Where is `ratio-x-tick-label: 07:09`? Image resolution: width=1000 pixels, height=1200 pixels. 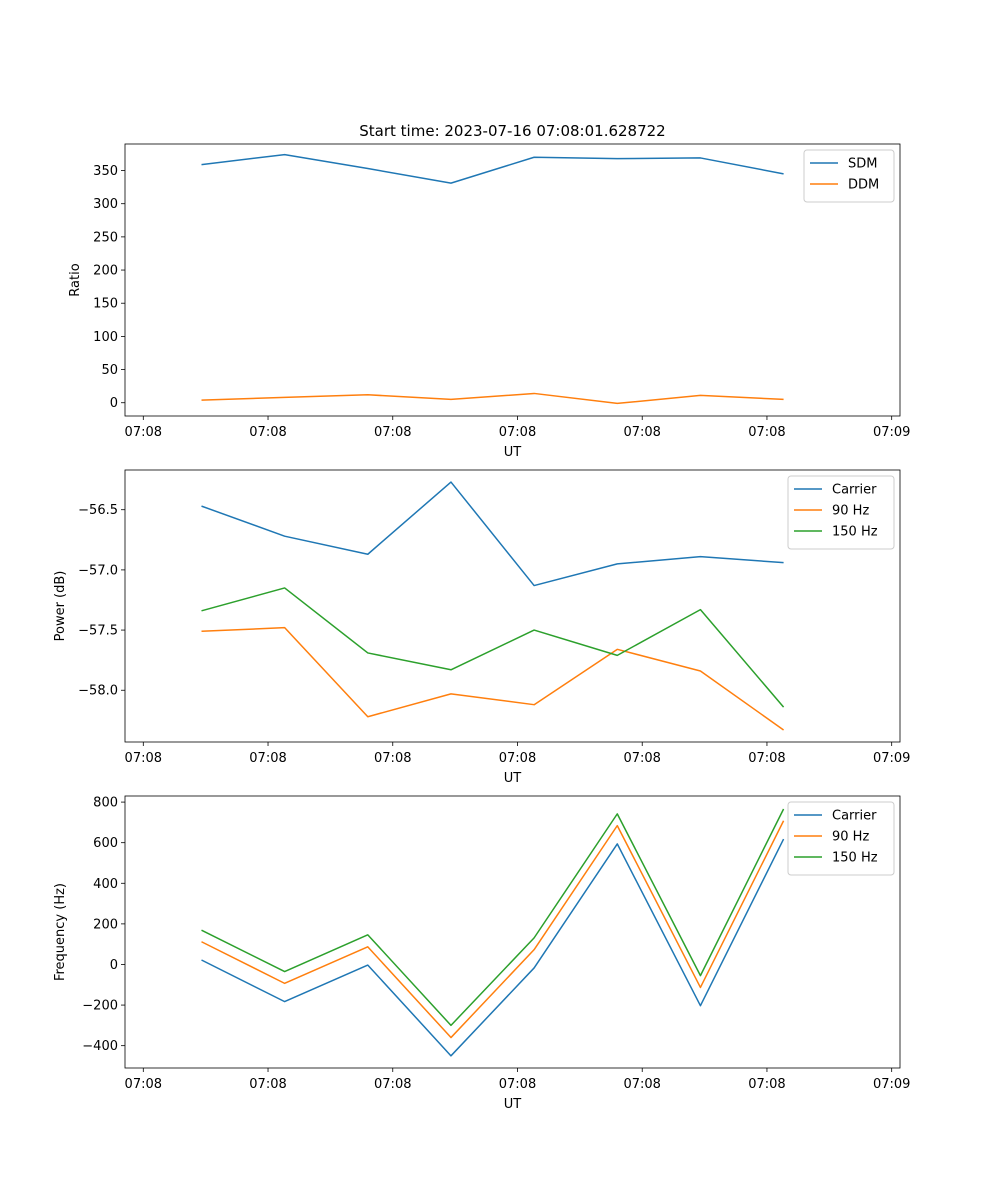
ratio-x-tick-label: 07:09 is located at coordinates (891, 432).